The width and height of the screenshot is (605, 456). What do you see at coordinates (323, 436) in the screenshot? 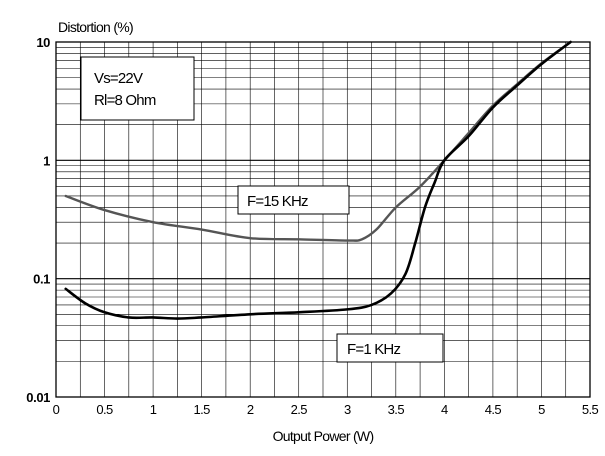
I see `x-axis-title: Output Power (W)` at bounding box center [323, 436].